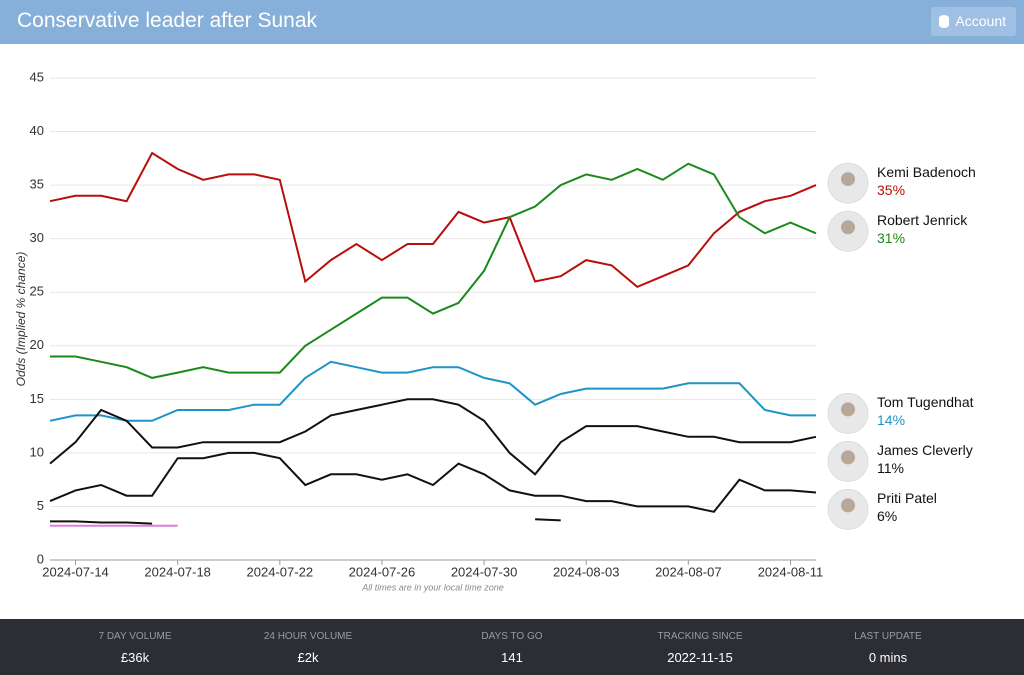  Describe the element at coordinates (308, 648) in the screenshot. I see `stat: 24 HOUR VOLUME £2k` at that location.